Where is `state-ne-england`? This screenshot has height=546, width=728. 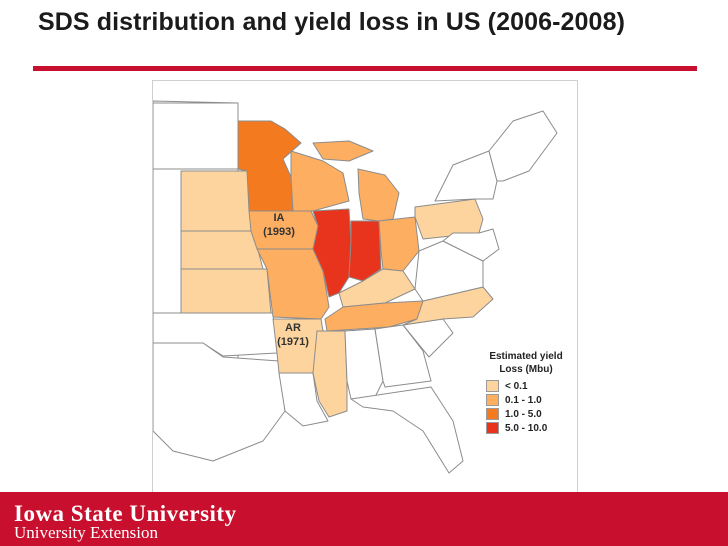 state-ne-england is located at coordinates (523, 146).